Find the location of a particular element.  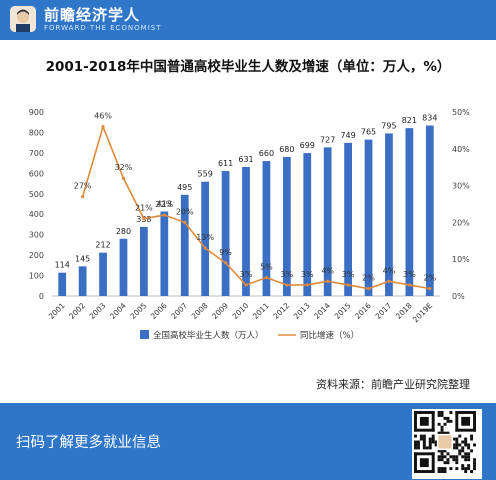

left-axis-ticks: 0 100 200 300 400 500 600 700 800 900 is located at coordinates (36, 204).